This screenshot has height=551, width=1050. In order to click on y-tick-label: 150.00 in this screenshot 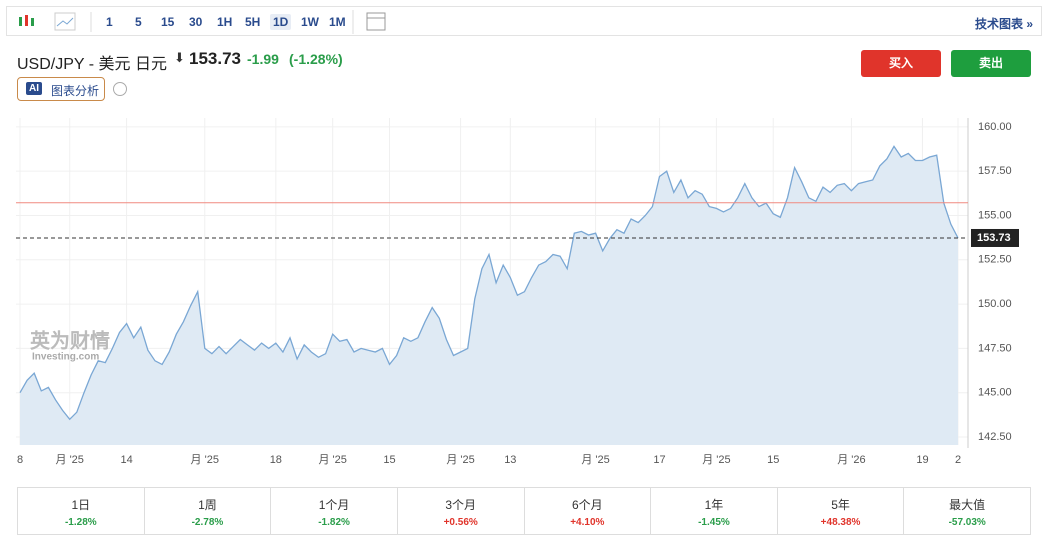, I will do `click(995, 304)`.